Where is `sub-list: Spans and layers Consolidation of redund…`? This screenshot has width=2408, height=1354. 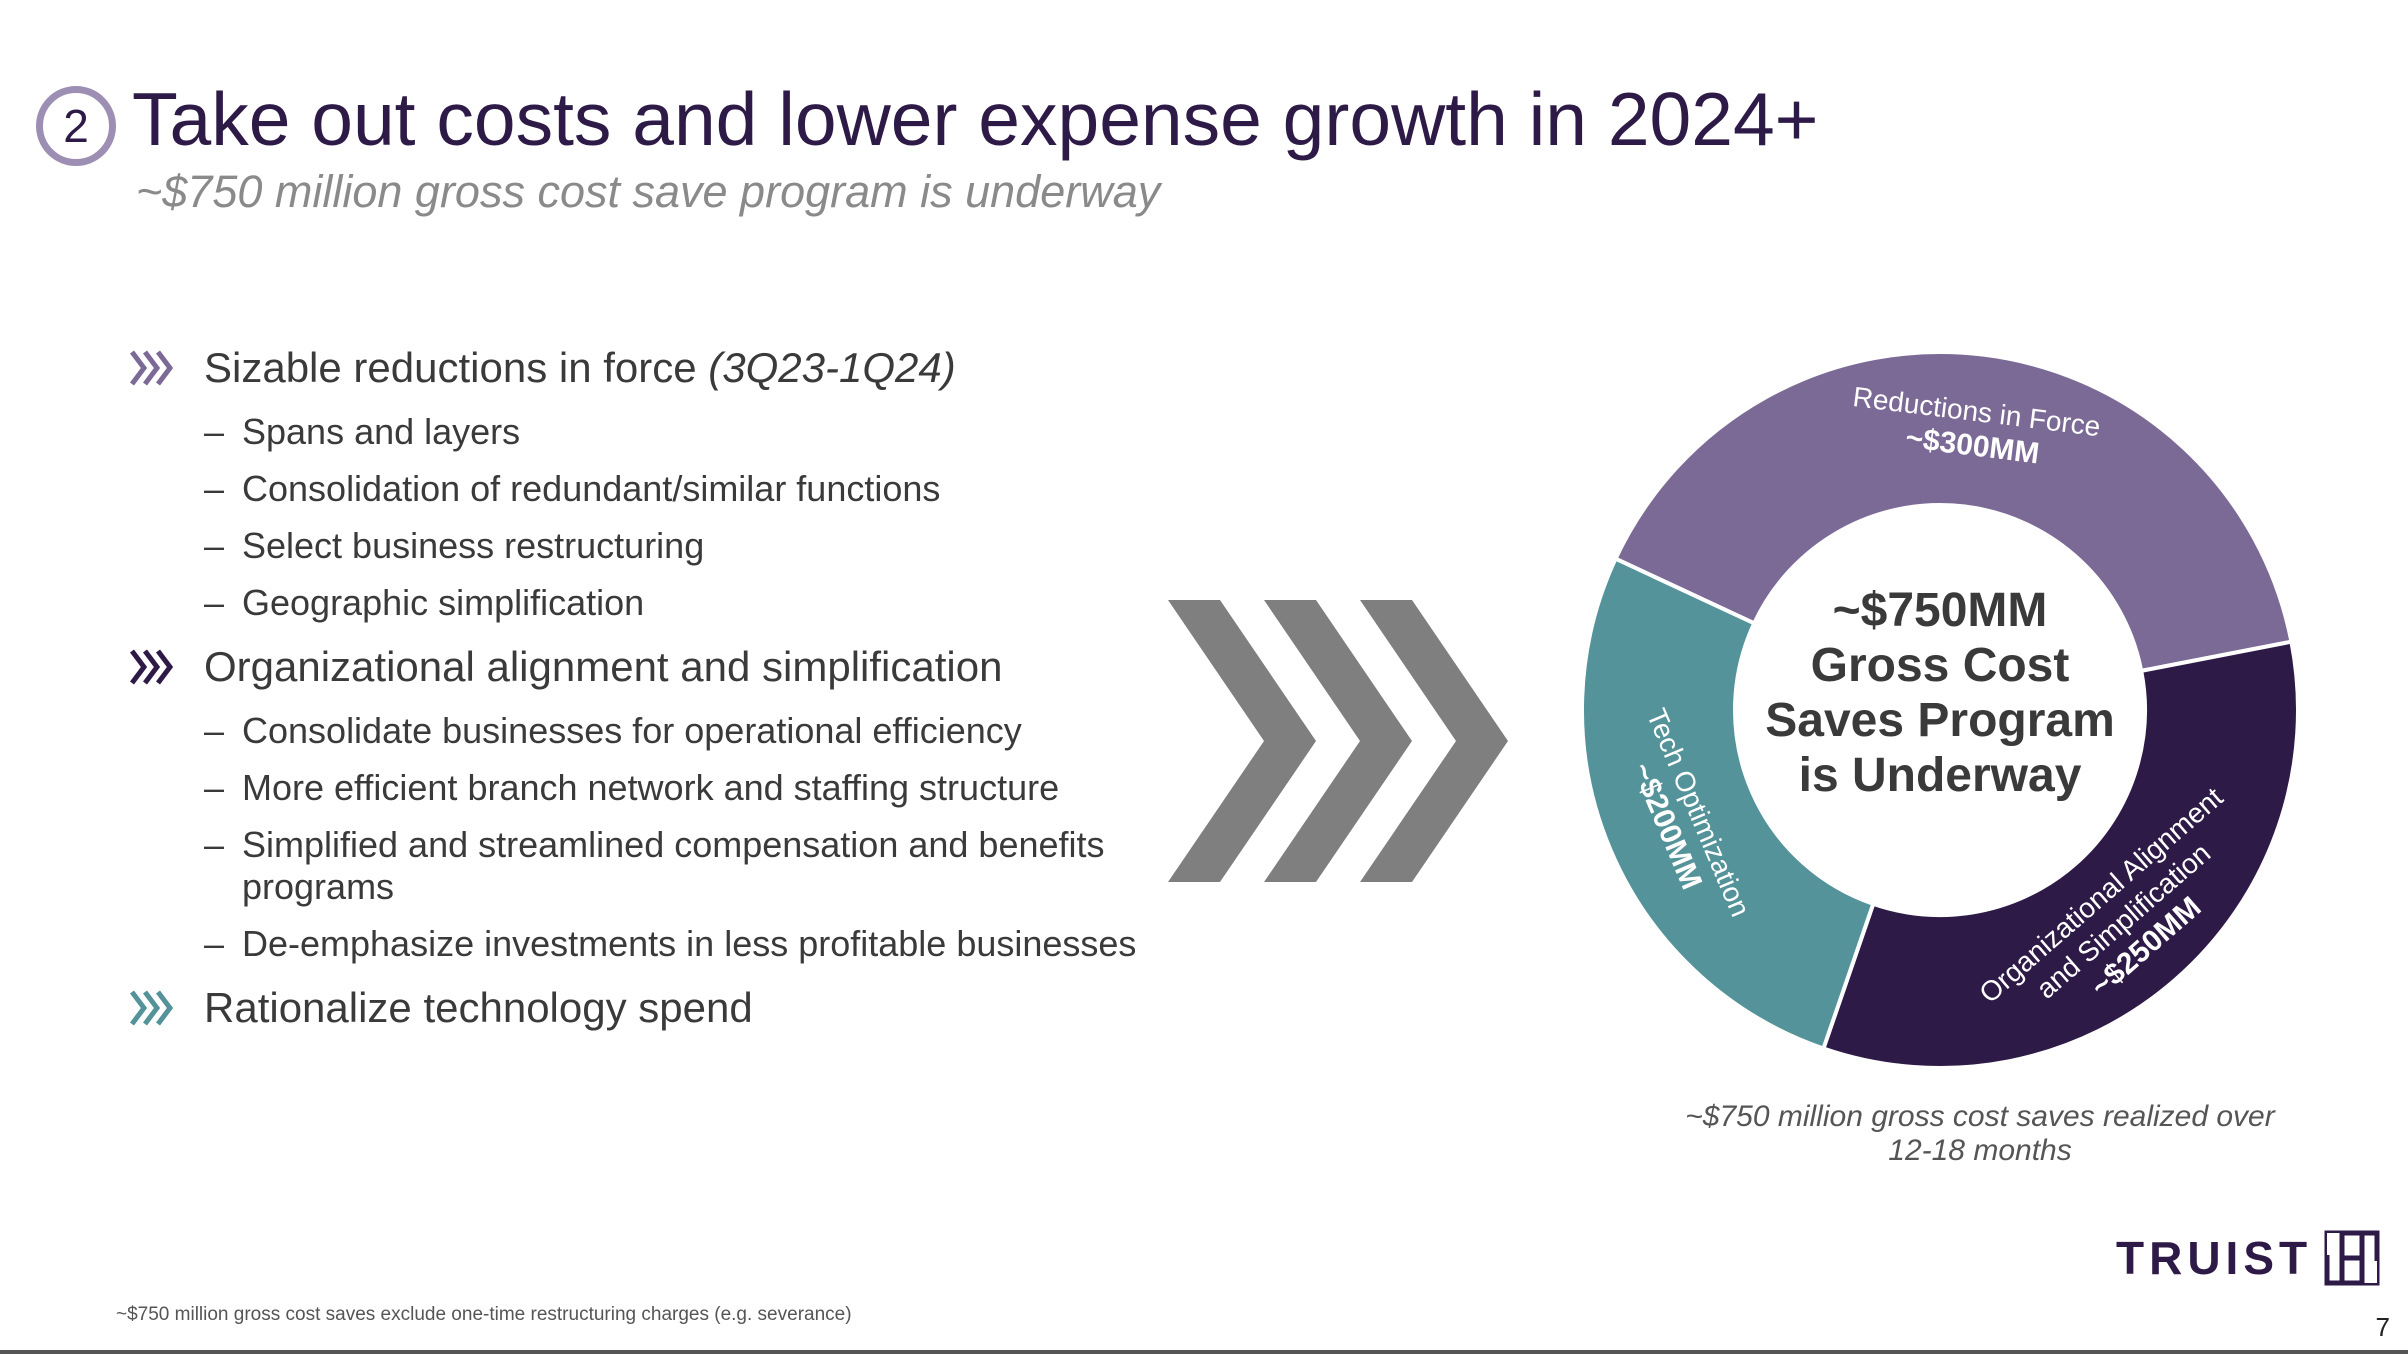 sub-list: Spans and layers Consolidation of redund… is located at coordinates (638, 517).